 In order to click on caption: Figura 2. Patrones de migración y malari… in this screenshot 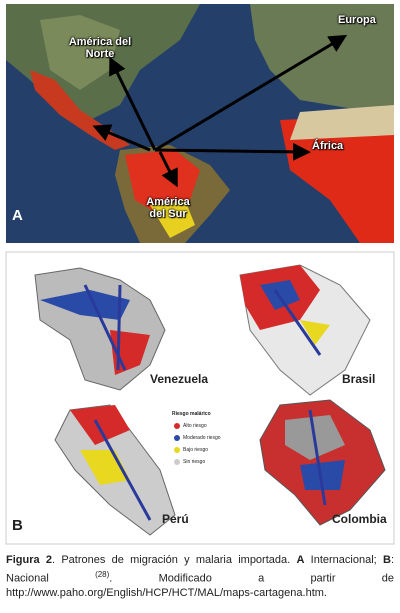, I will do `click(200, 576)`.